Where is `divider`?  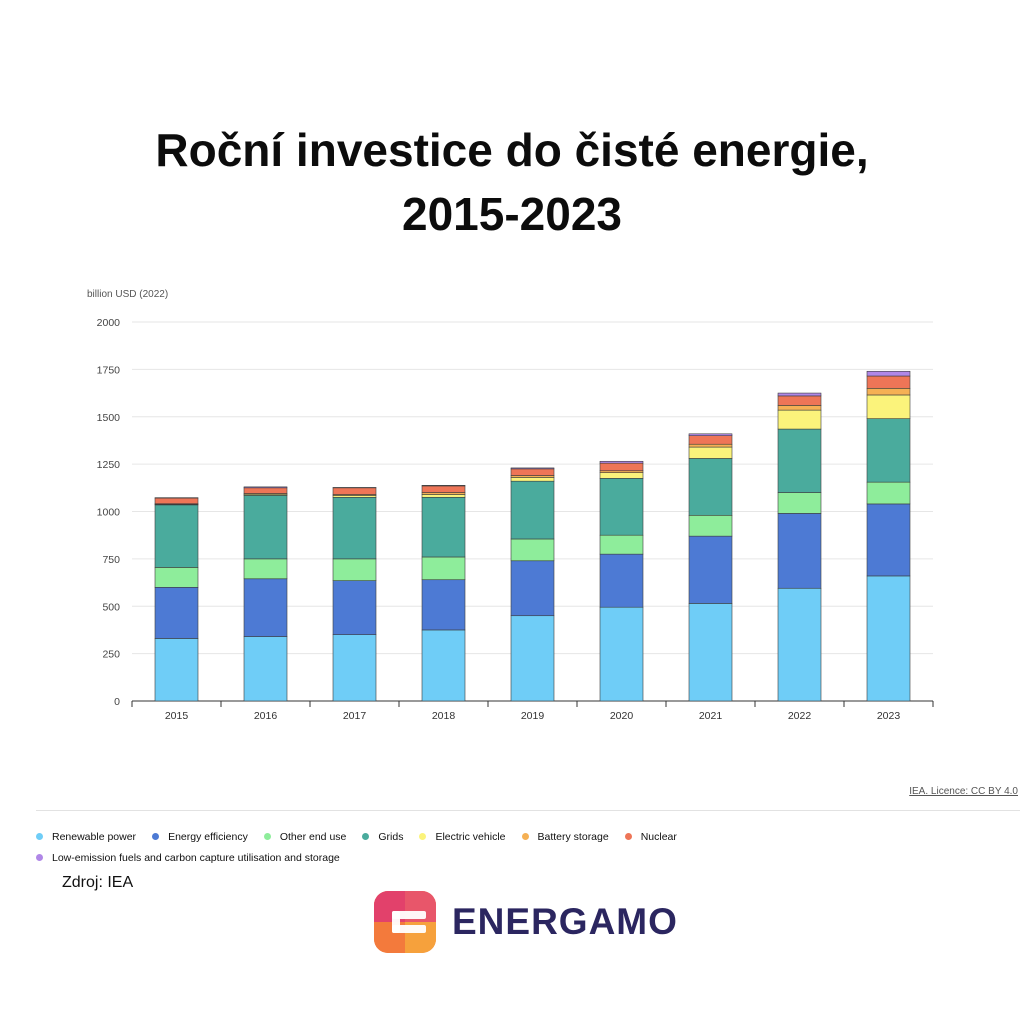 divider is located at coordinates (528, 810).